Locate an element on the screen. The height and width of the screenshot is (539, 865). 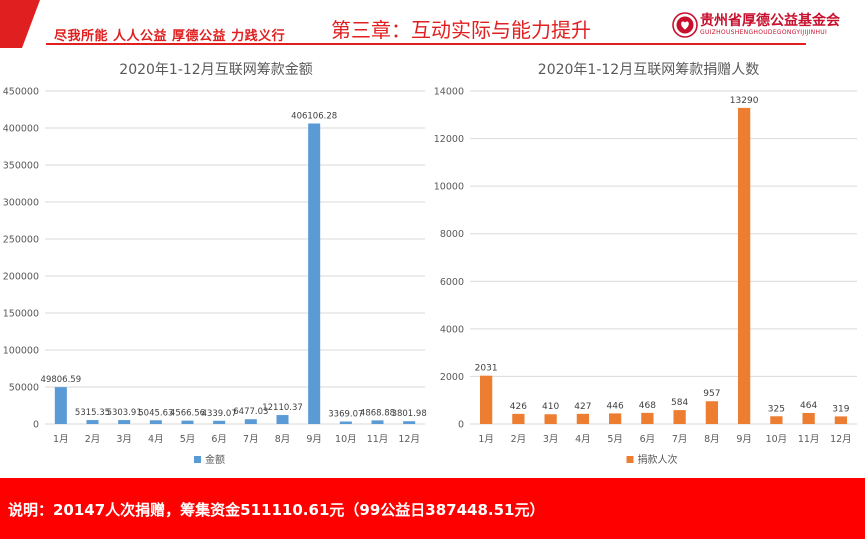
donors-y-tick-label: 8000 is located at coordinates (452, 234).